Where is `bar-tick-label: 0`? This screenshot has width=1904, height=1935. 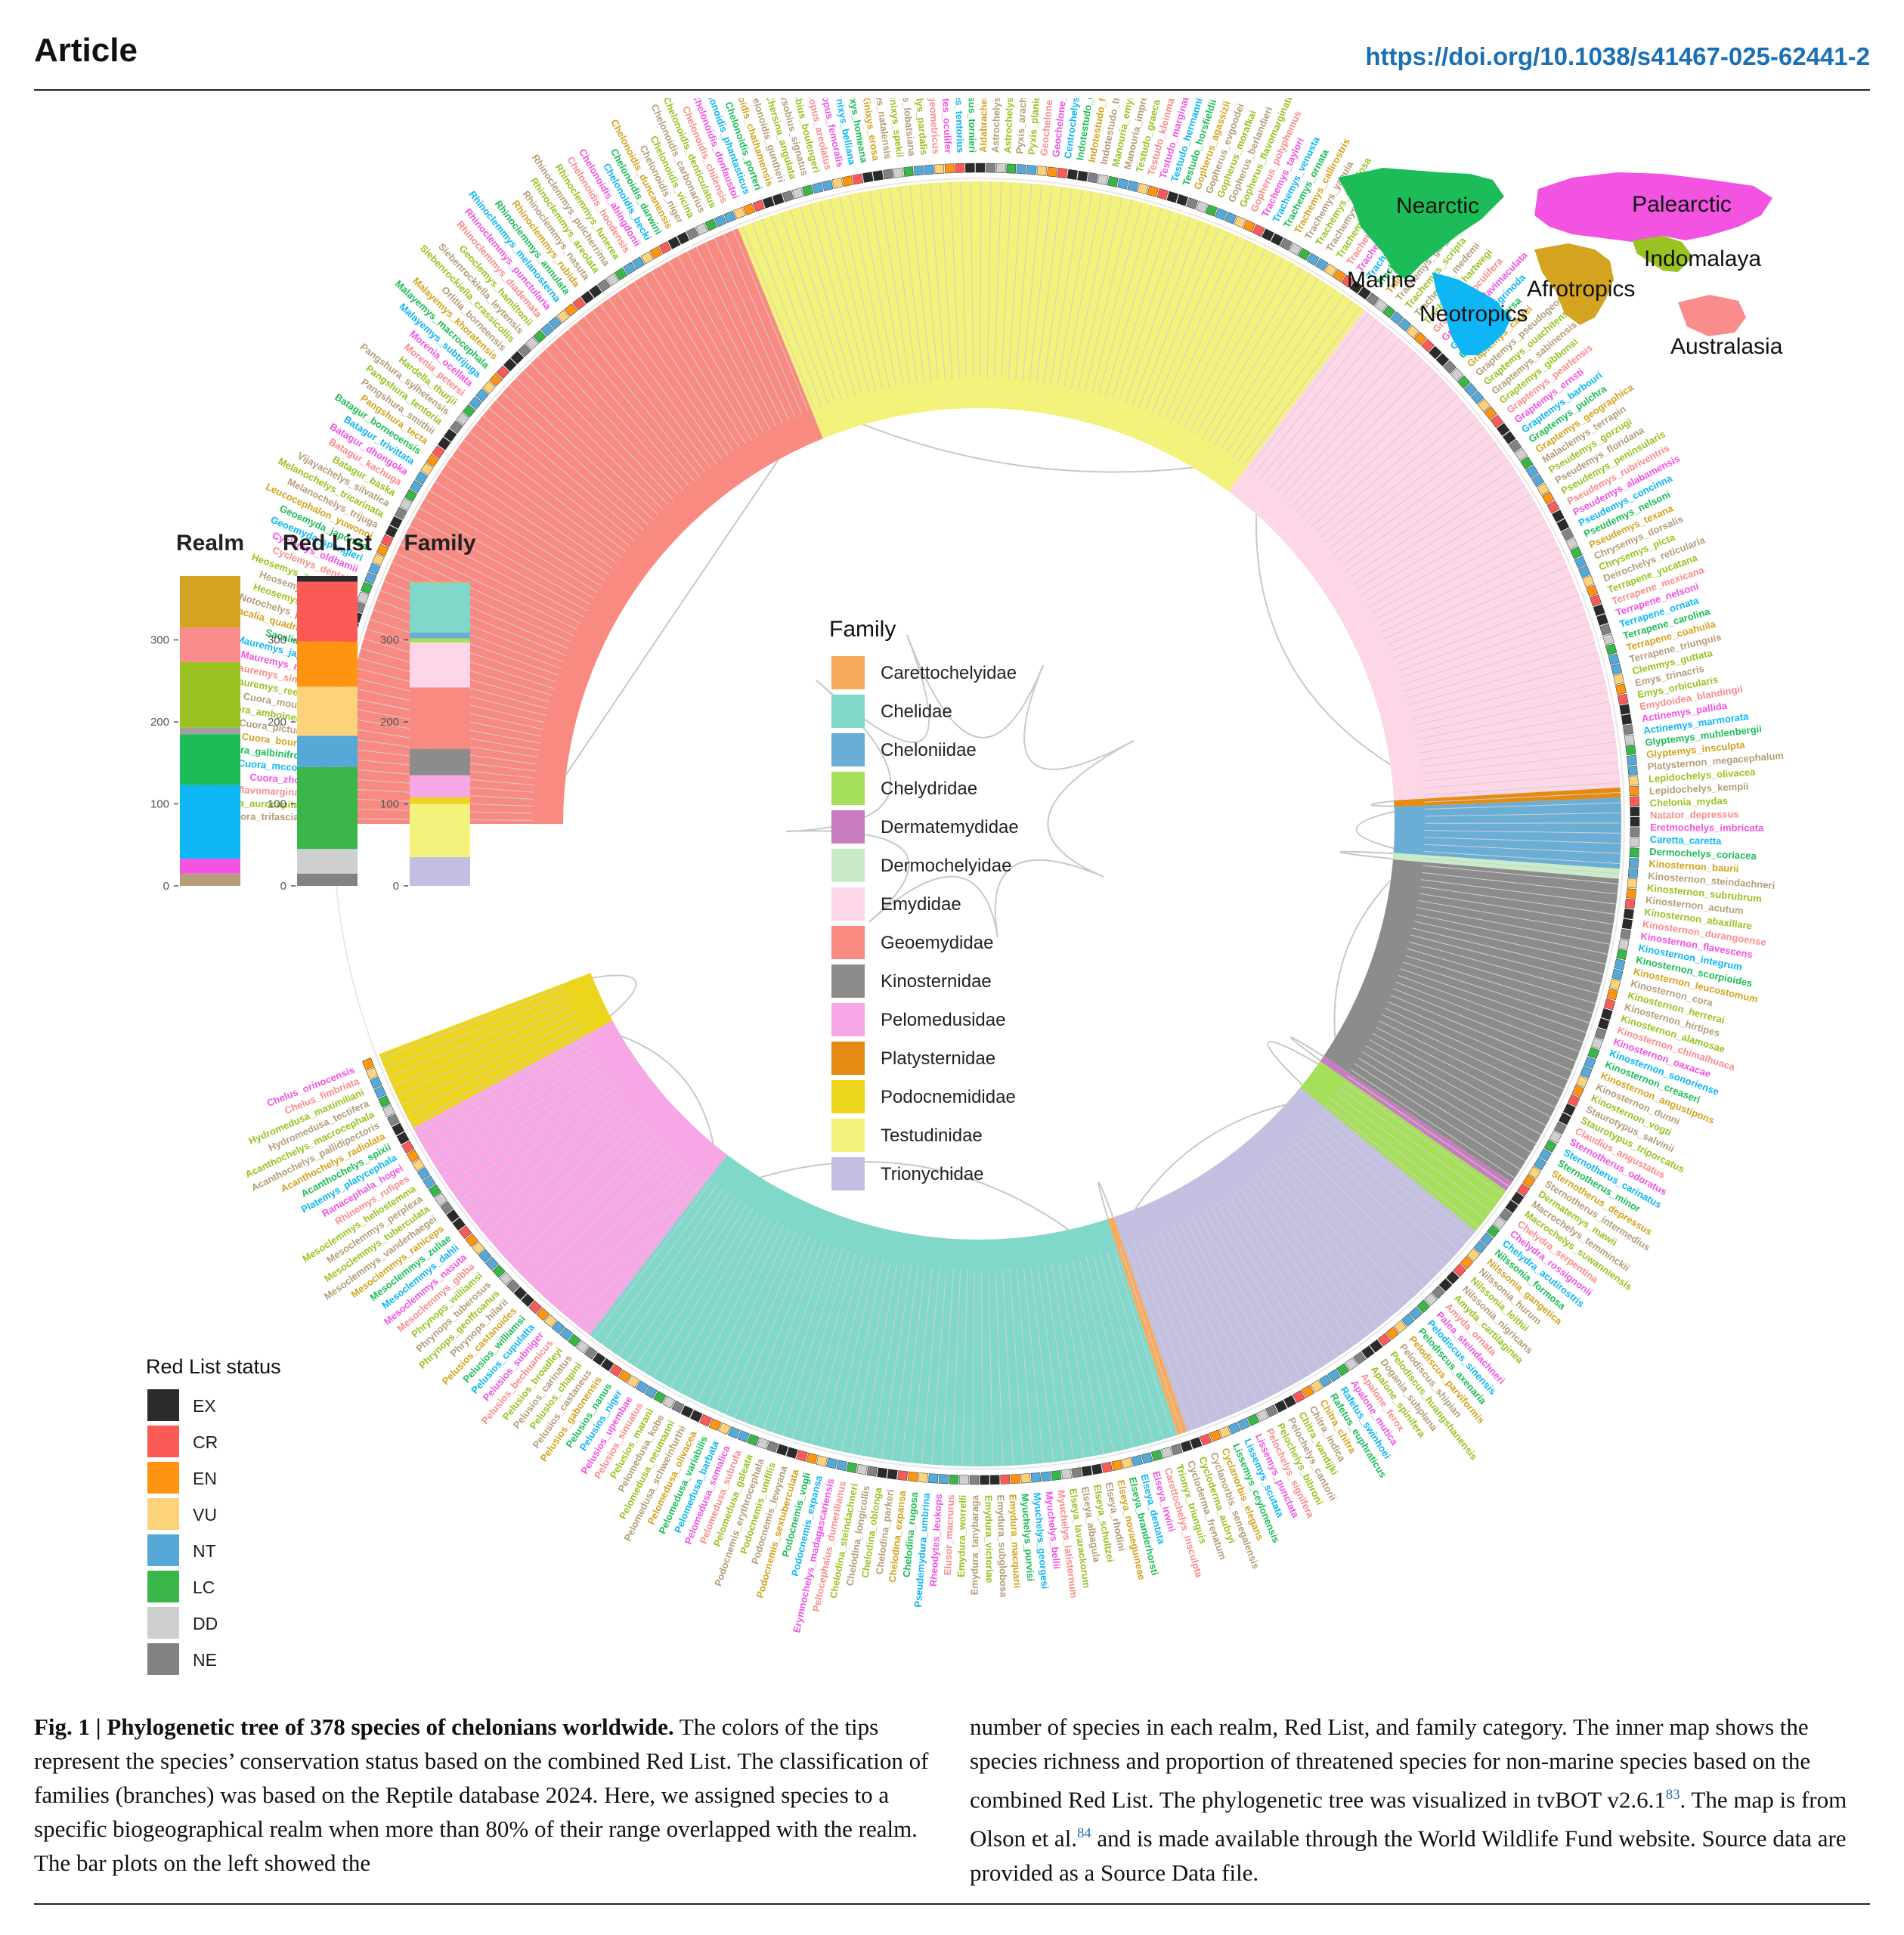
bar-tick-label: 0 is located at coordinates (396, 886).